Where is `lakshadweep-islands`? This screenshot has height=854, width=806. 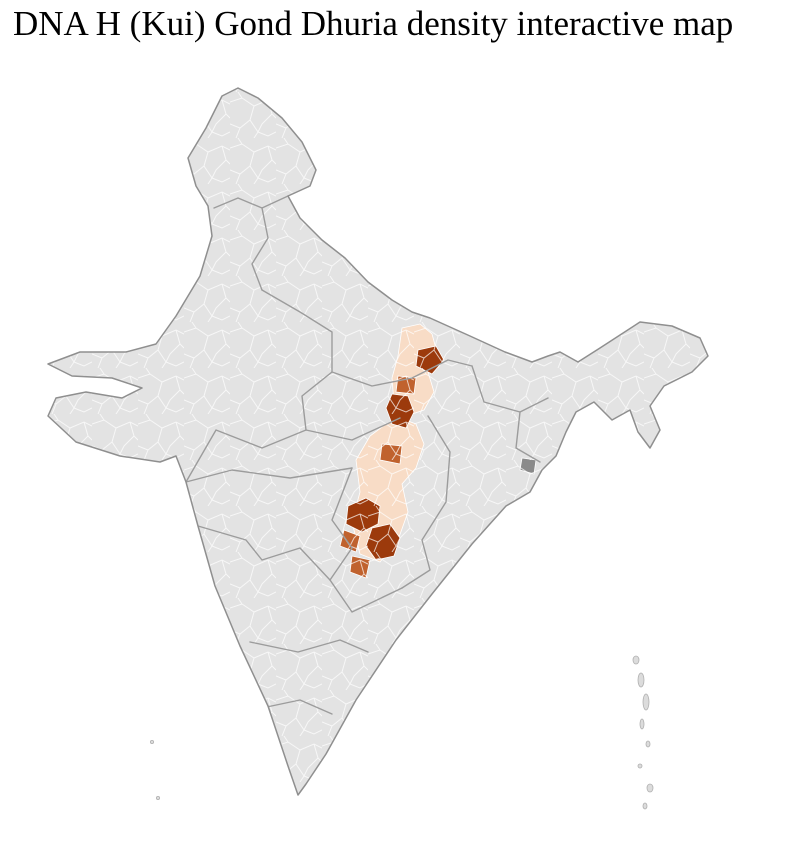 lakshadweep-islands is located at coordinates (154, 770).